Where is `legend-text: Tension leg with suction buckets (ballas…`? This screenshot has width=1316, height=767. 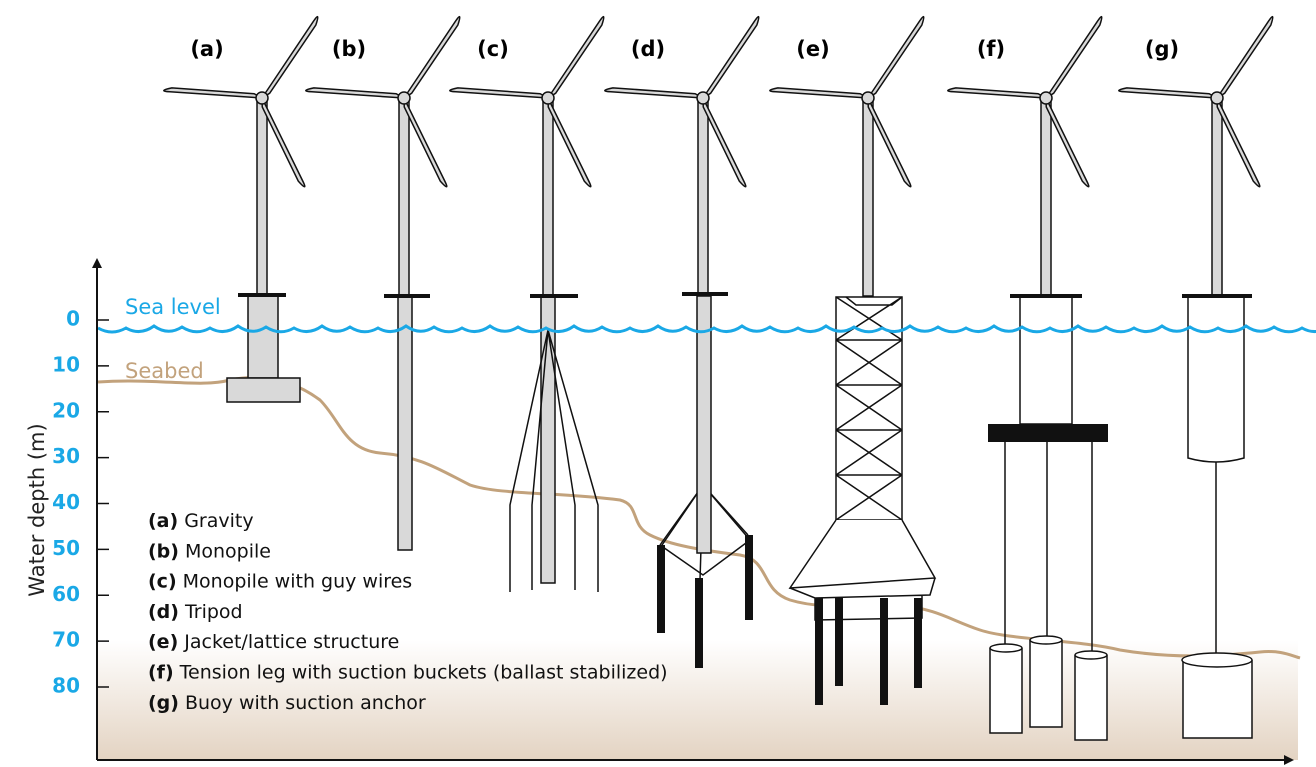 legend-text: Tension leg with suction buckets (ballas… is located at coordinates (423, 672).